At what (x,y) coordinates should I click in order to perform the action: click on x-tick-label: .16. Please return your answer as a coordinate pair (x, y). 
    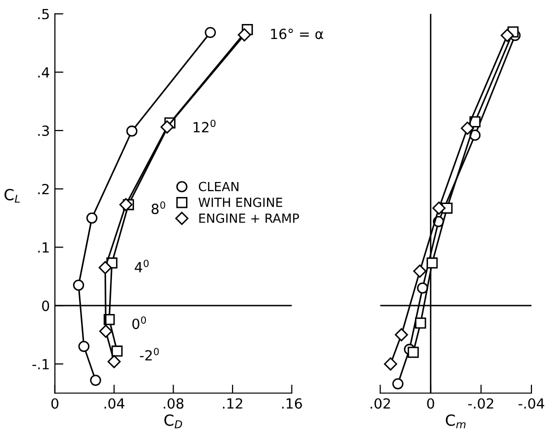
    Looking at the image, I should click on (292, 403).